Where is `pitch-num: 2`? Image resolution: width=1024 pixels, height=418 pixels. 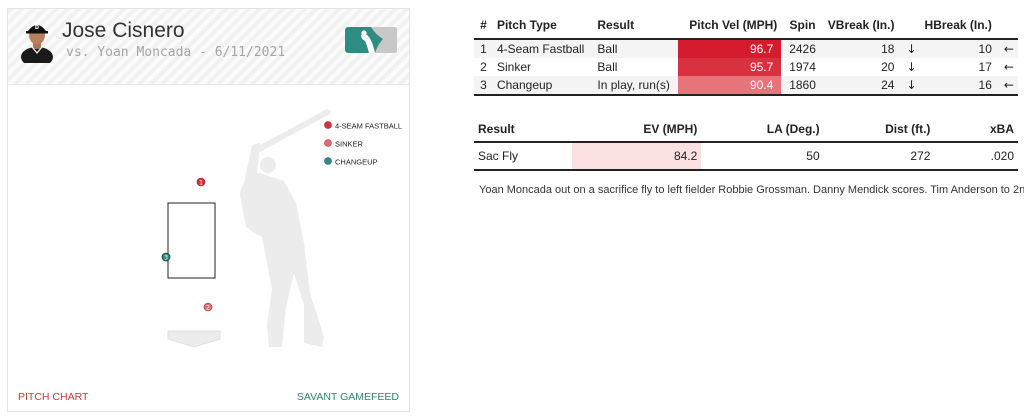
pitch-num: 2 is located at coordinates (483, 67).